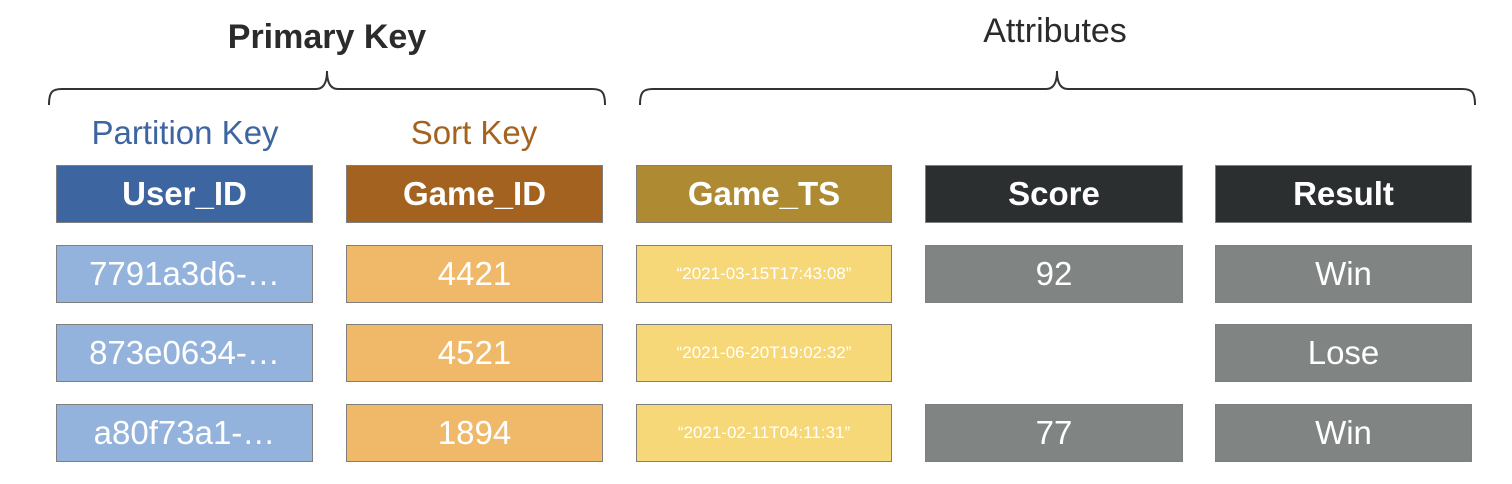 The image size is (1512, 484). Describe the element at coordinates (474, 194) in the screenshot. I see `header-game-id: Game_ID` at that location.